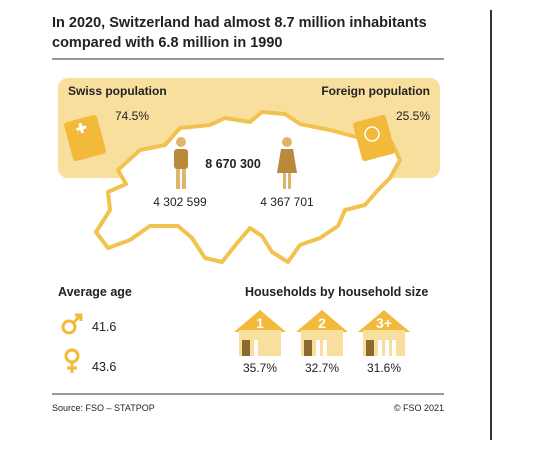 This screenshot has width=557, height=450. Describe the element at coordinates (132, 116) in the screenshot. I see `swiss-share: 74.5%` at that location.